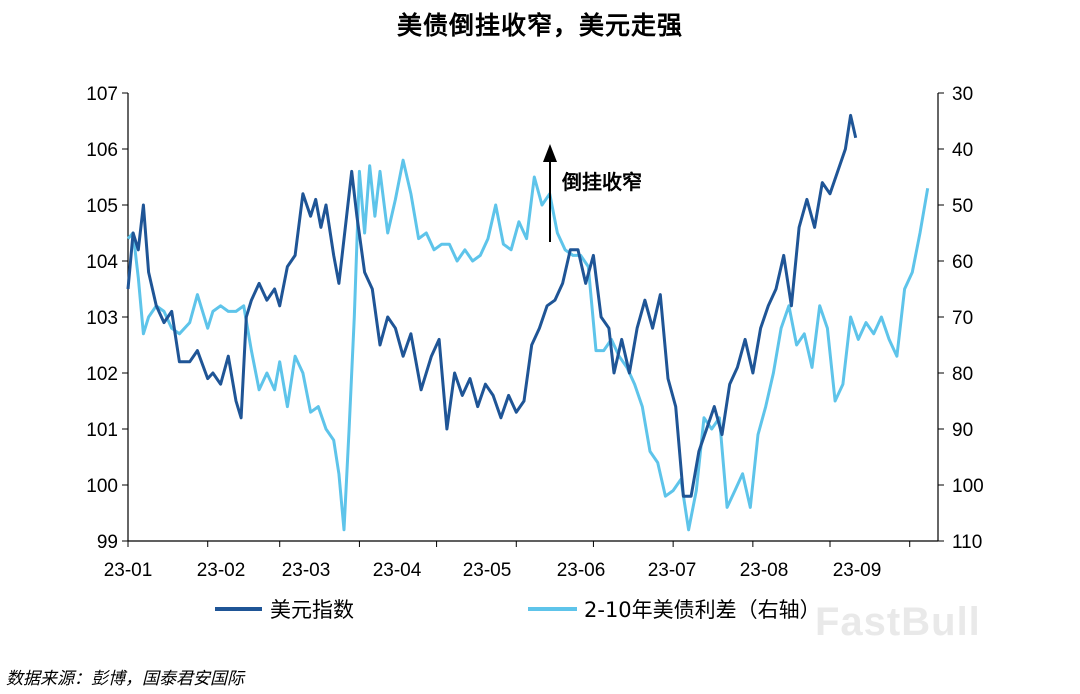 The height and width of the screenshot is (694, 1080). I want to click on annotation-text: 倒挂收窄, so click(601, 182).